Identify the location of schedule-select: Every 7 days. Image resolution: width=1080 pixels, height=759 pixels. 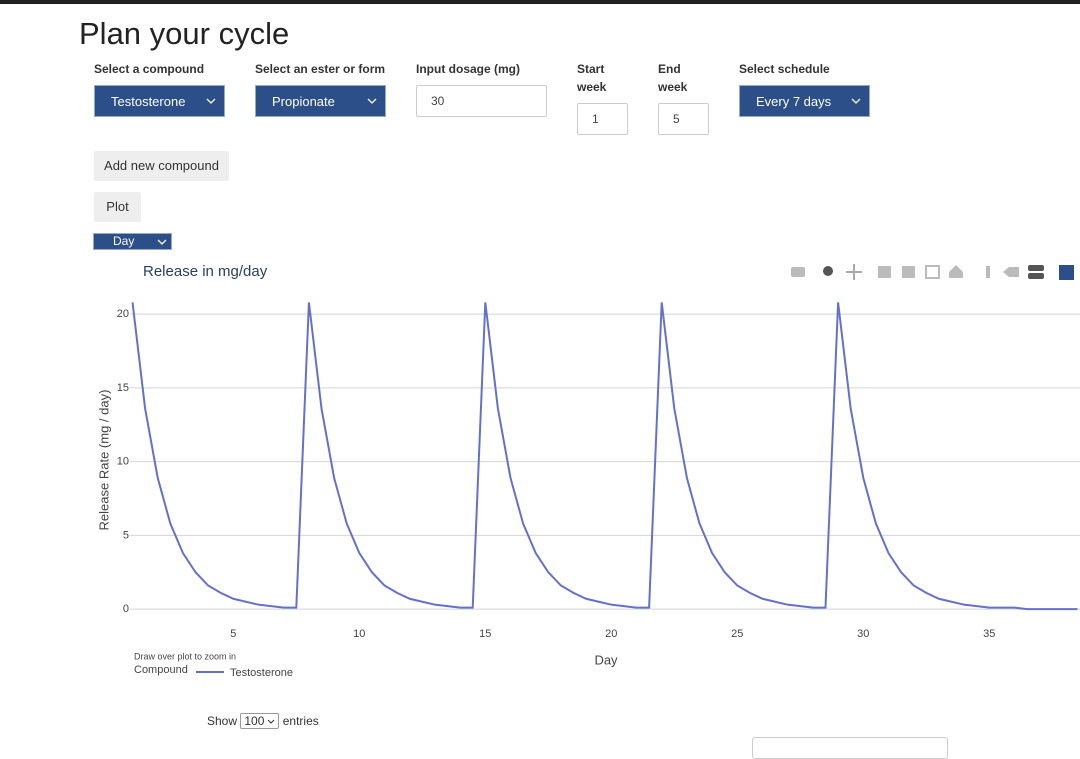
(804, 101).